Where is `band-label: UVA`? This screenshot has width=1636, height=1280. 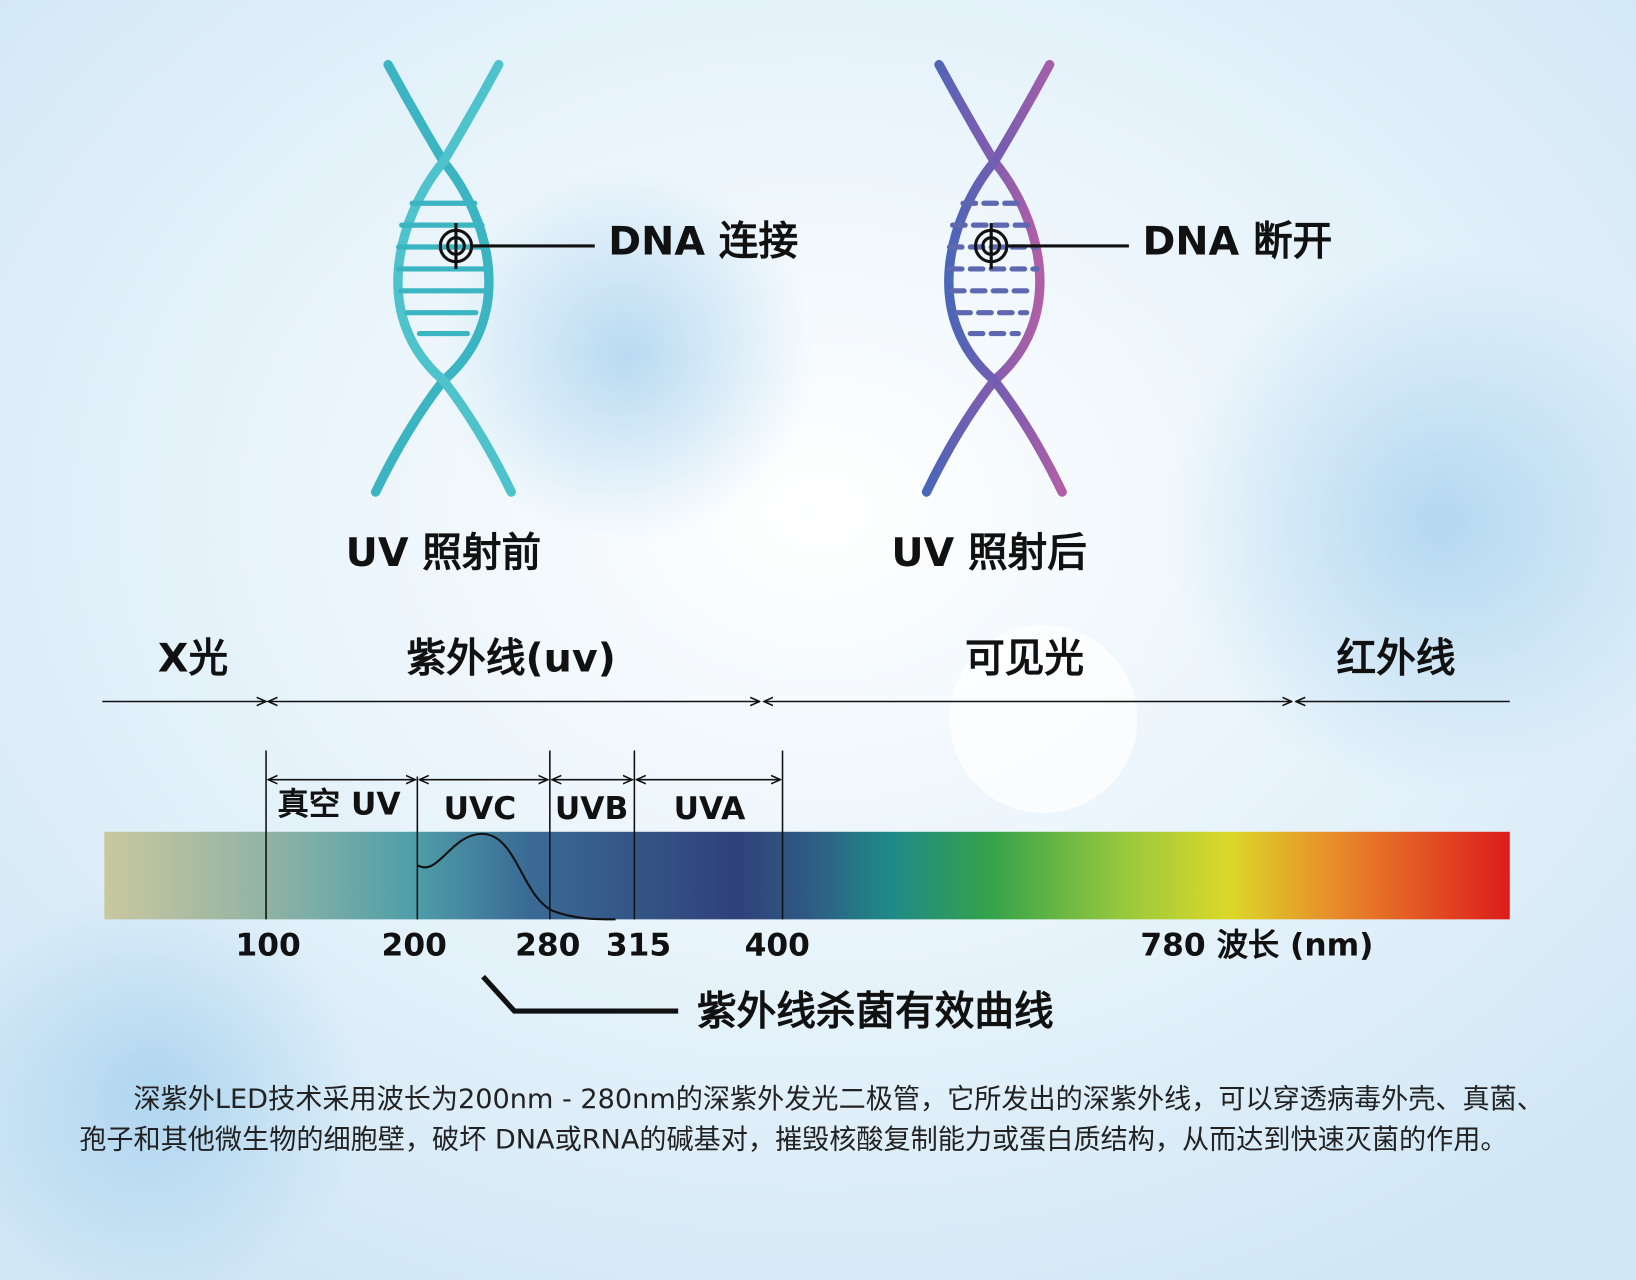
band-label: UVA is located at coordinates (710, 809).